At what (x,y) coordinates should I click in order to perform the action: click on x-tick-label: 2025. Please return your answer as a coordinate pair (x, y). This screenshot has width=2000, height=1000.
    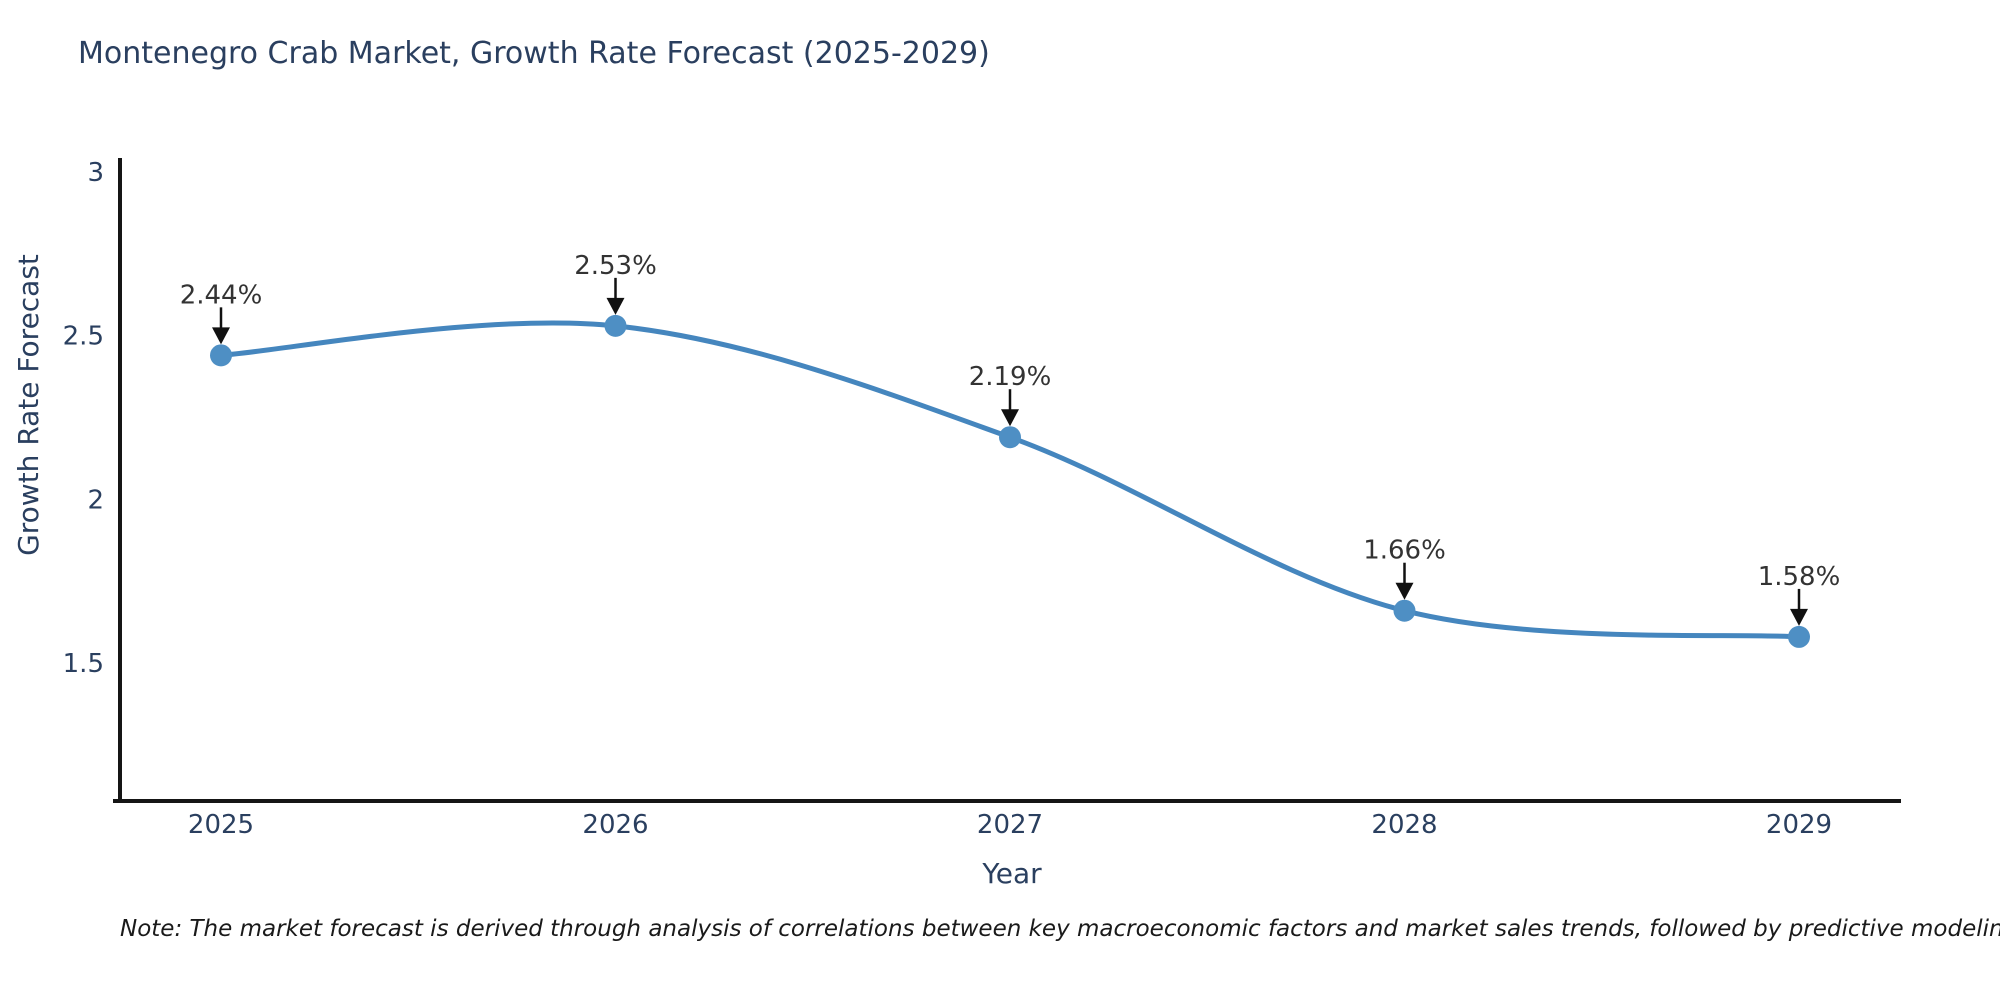
    Looking at the image, I should click on (221, 825).